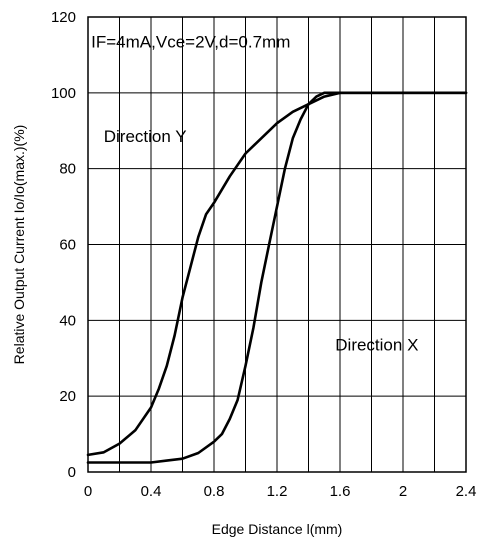 The image size is (487, 544). I want to click on x-tick-label: 1.2, so click(277, 491).